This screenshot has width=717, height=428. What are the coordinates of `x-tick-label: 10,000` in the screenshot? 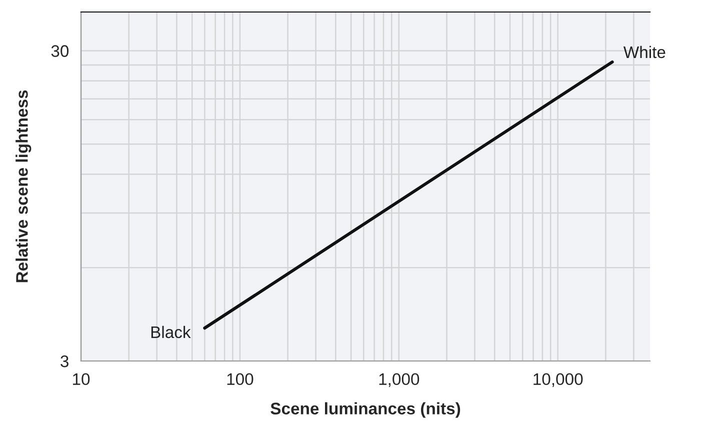 It's located at (558, 380).